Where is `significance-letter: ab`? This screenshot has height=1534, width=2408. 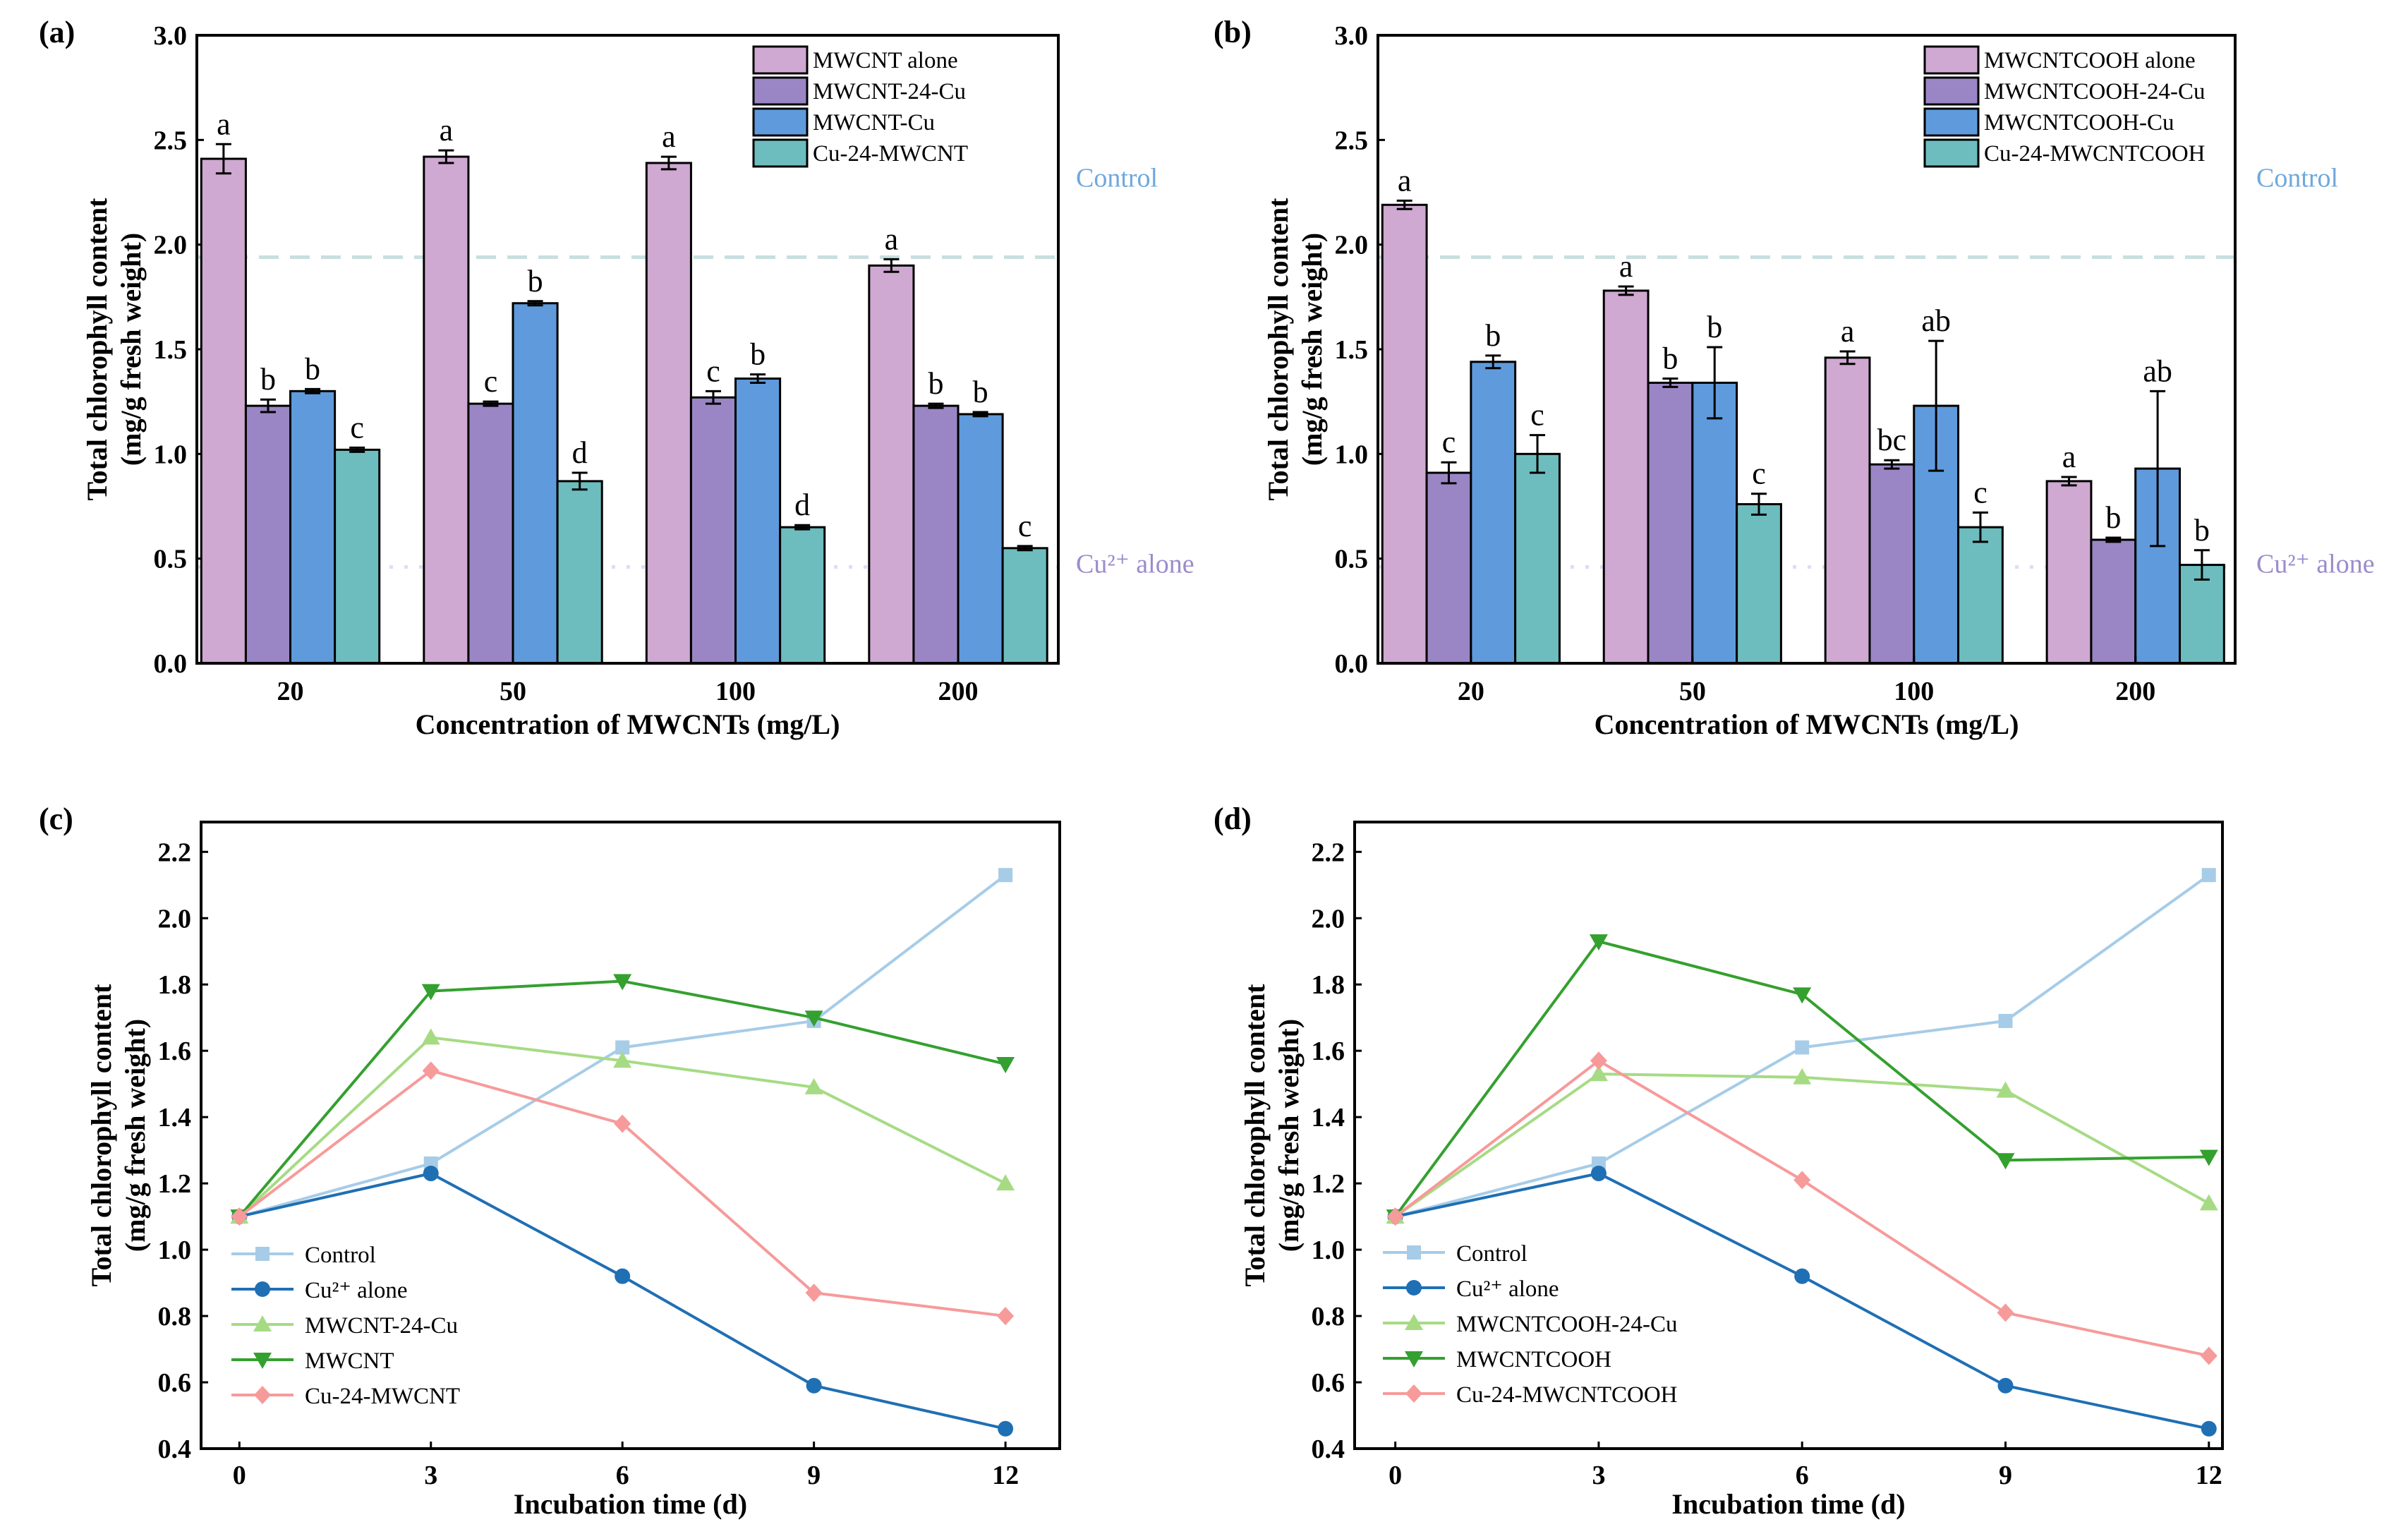 significance-letter: ab is located at coordinates (2157, 371).